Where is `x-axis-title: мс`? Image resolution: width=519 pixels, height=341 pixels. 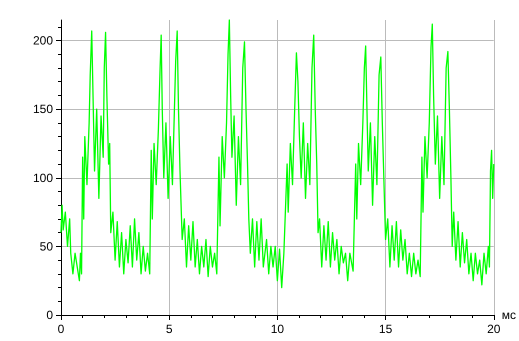 x-axis-title: мс is located at coordinates (509, 315).